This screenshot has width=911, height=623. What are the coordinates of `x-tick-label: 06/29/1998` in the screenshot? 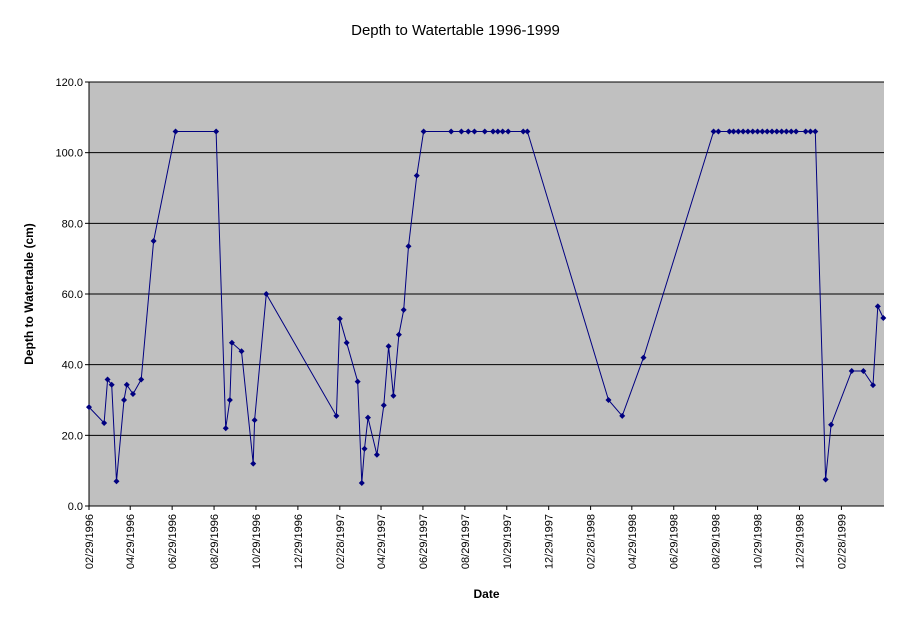 It's located at (675, 541).